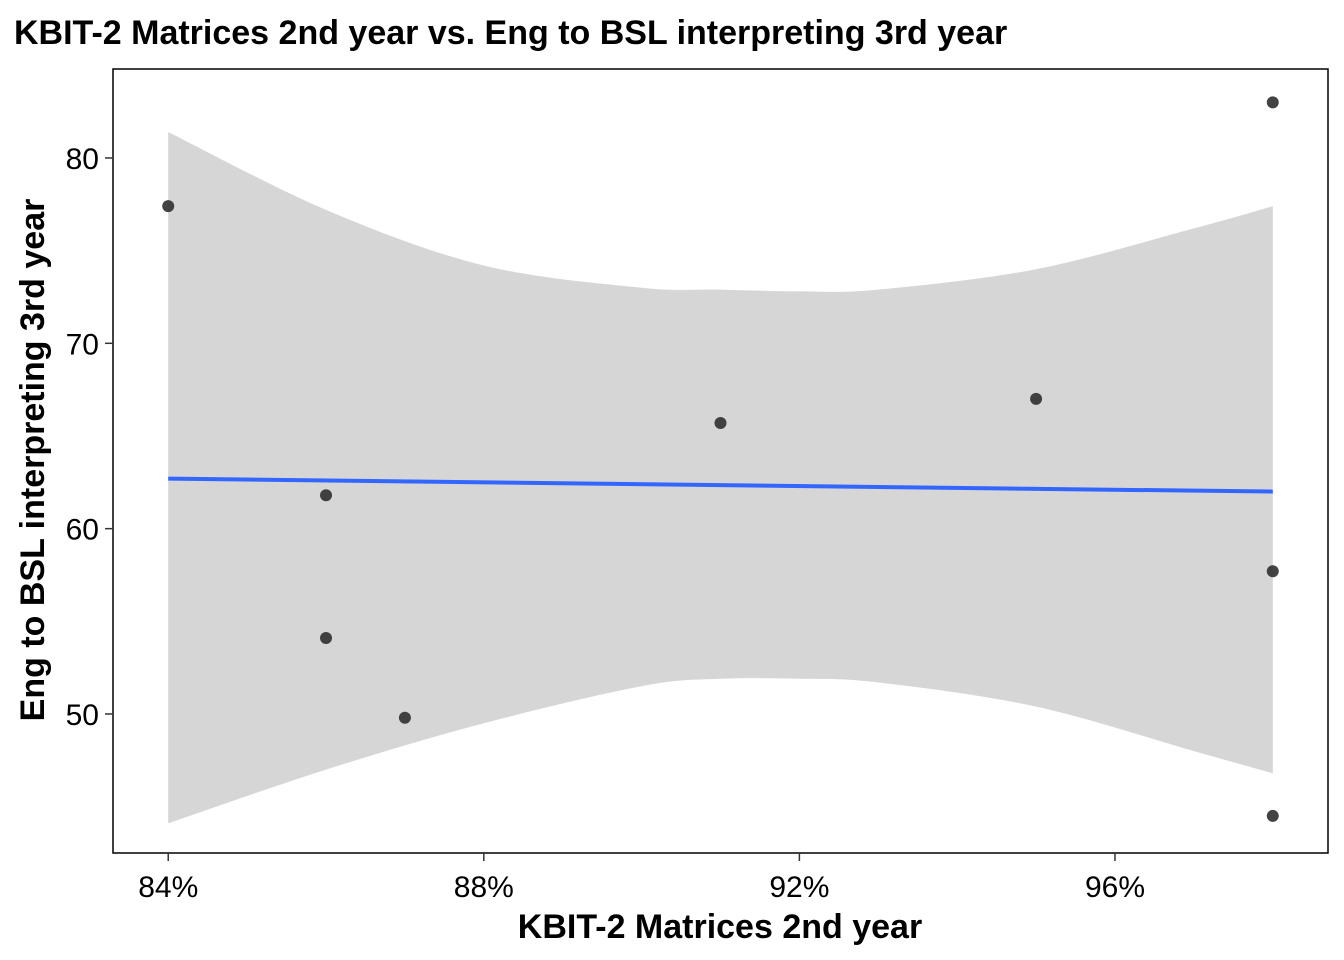  I want to click on y-tick-label: 60, so click(82, 530).